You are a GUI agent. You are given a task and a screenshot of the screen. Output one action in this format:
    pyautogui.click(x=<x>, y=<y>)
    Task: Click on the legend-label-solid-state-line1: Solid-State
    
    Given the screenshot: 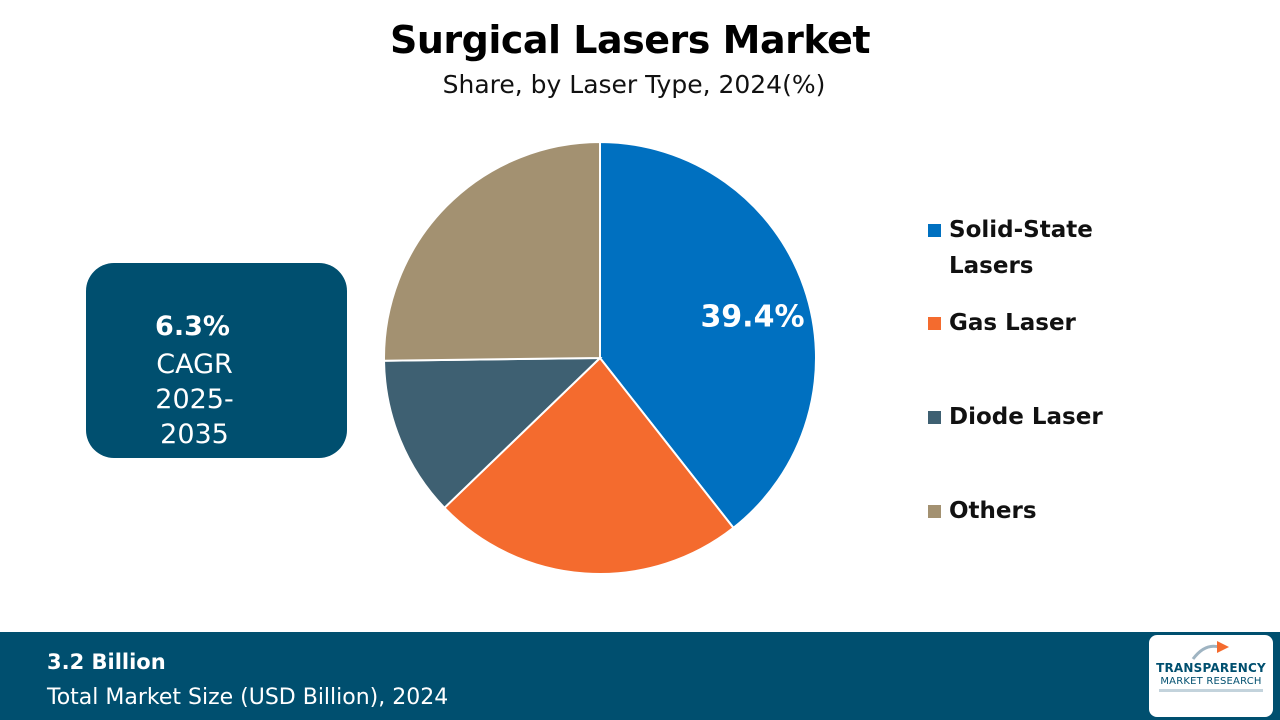 What is the action you would take?
    pyautogui.click(x=1021, y=230)
    